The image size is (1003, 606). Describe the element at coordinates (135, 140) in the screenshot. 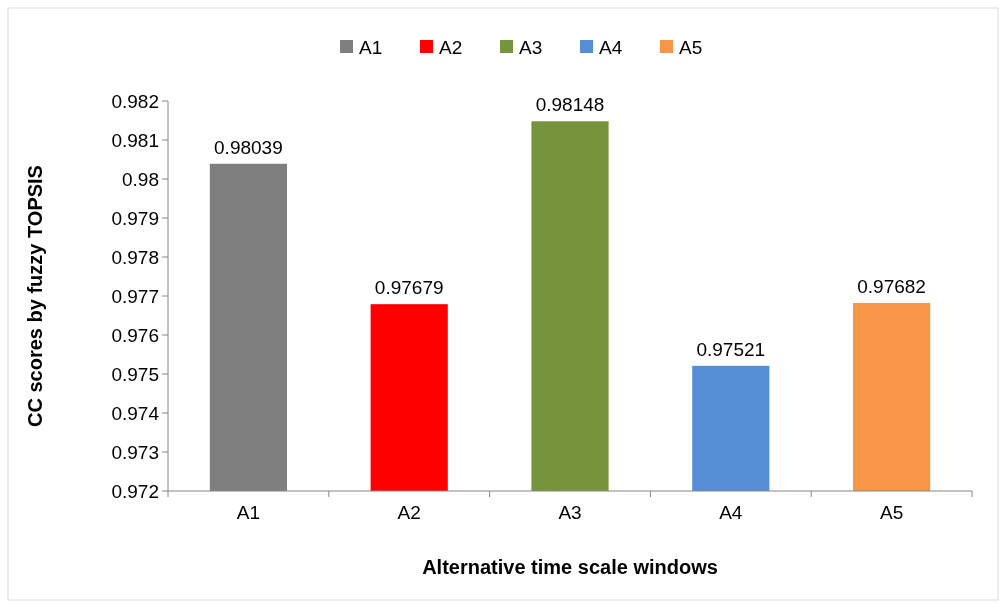

I see `y-tick-label: 0.981` at that location.